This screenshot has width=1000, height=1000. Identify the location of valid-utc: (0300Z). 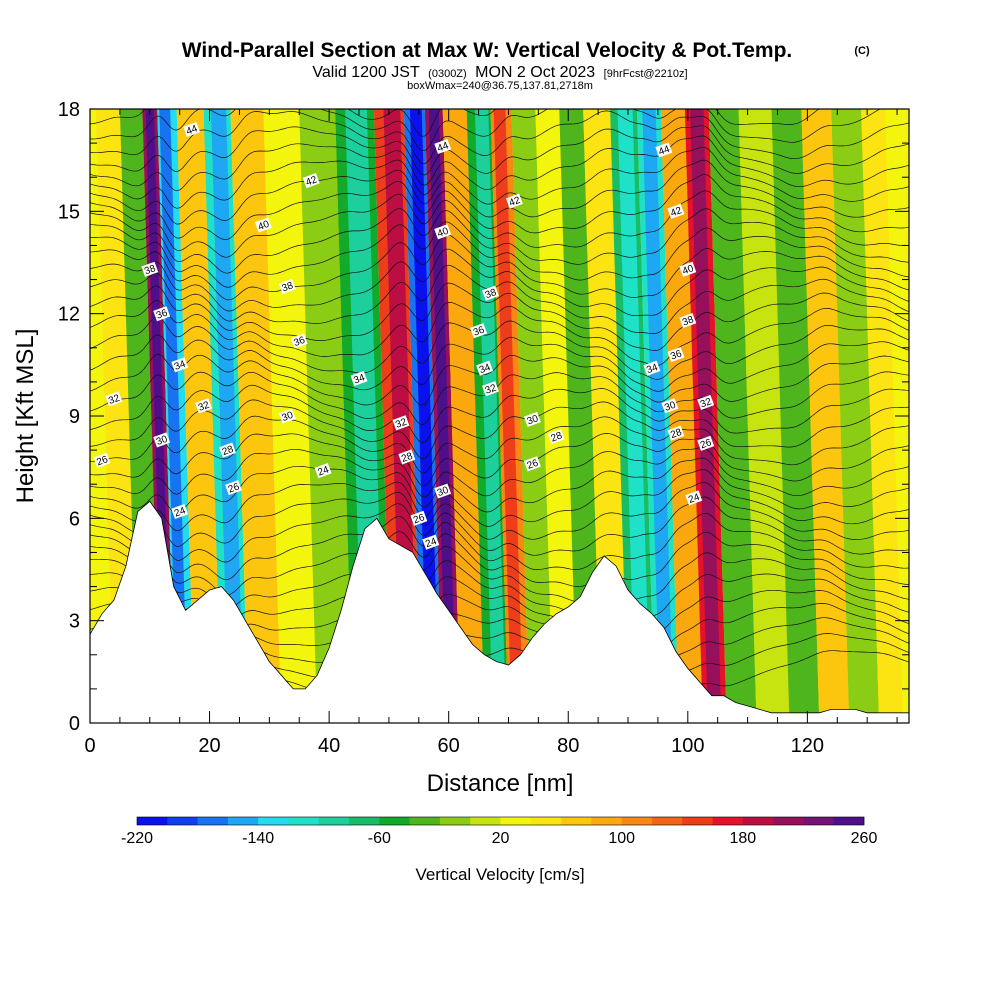
(447, 74).